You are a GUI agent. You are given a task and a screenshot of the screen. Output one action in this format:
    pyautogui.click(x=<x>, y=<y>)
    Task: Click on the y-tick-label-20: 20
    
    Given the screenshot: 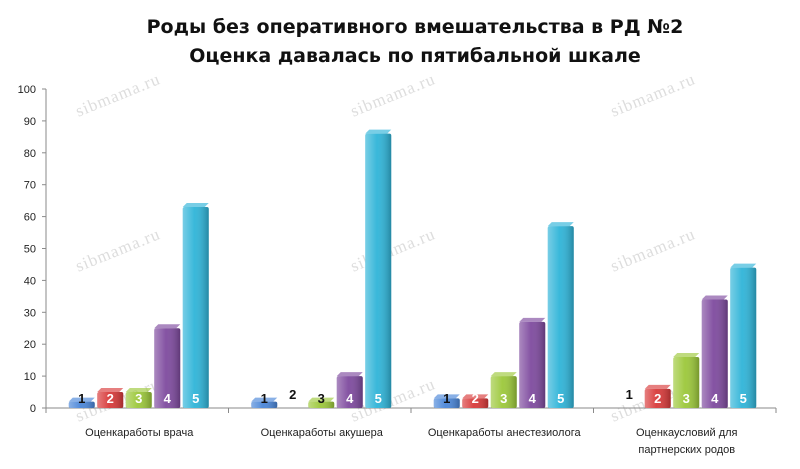 What is the action you would take?
    pyautogui.click(x=30, y=345)
    